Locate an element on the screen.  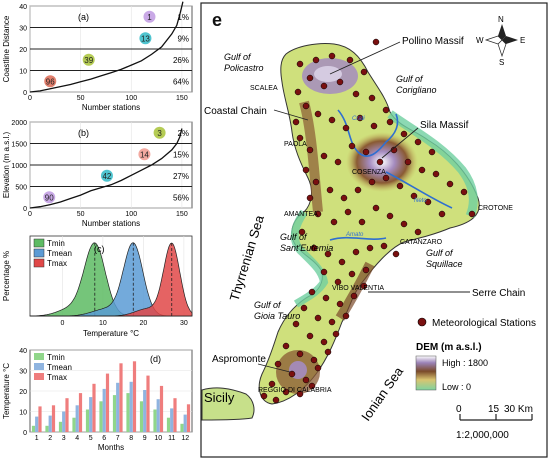
y-axis-label: Elevation (m a.s.l.) is located at coordinates (6, 165).